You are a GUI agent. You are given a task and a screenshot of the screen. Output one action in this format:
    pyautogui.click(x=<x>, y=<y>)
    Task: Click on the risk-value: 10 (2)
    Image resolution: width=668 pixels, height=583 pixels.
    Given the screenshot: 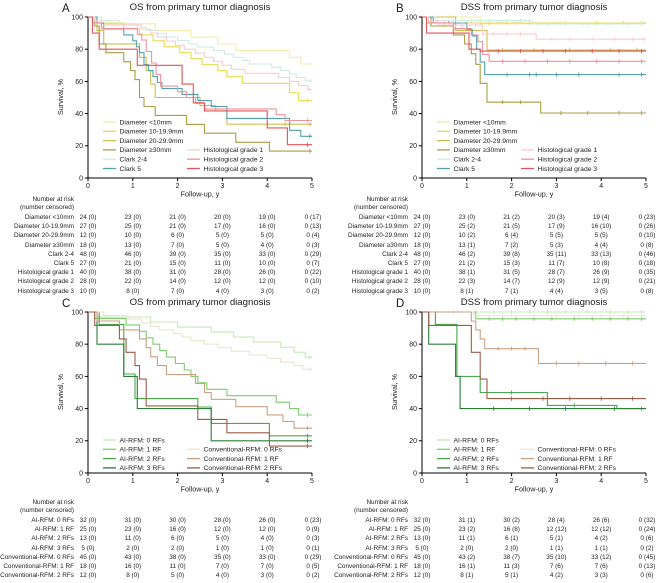 What is the action you would take?
    pyautogui.click(x=467, y=236)
    